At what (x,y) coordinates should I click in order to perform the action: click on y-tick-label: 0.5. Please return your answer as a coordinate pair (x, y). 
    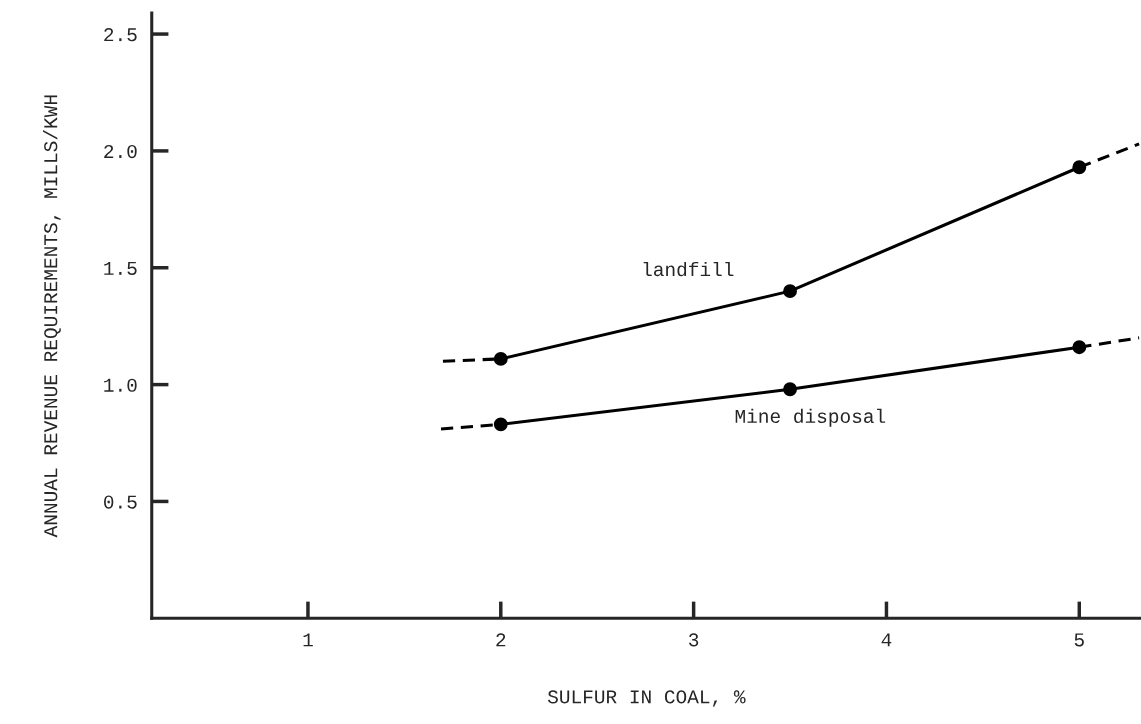
    Looking at the image, I should click on (120, 502).